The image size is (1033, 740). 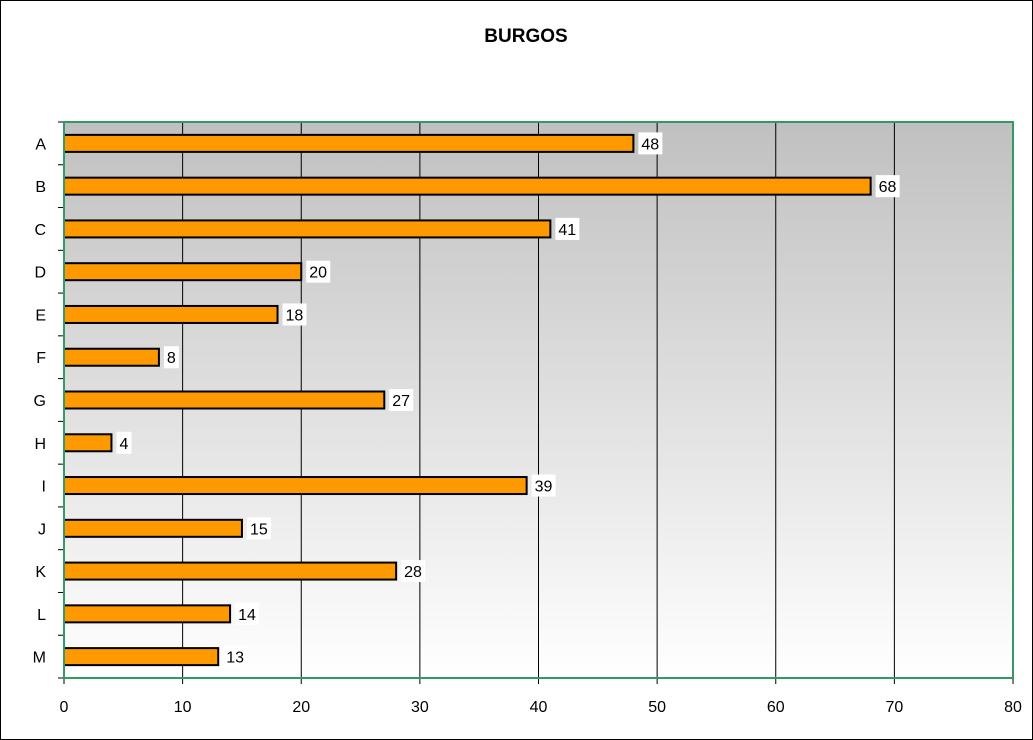 I want to click on x-tick-label: 70, so click(x=894, y=707).